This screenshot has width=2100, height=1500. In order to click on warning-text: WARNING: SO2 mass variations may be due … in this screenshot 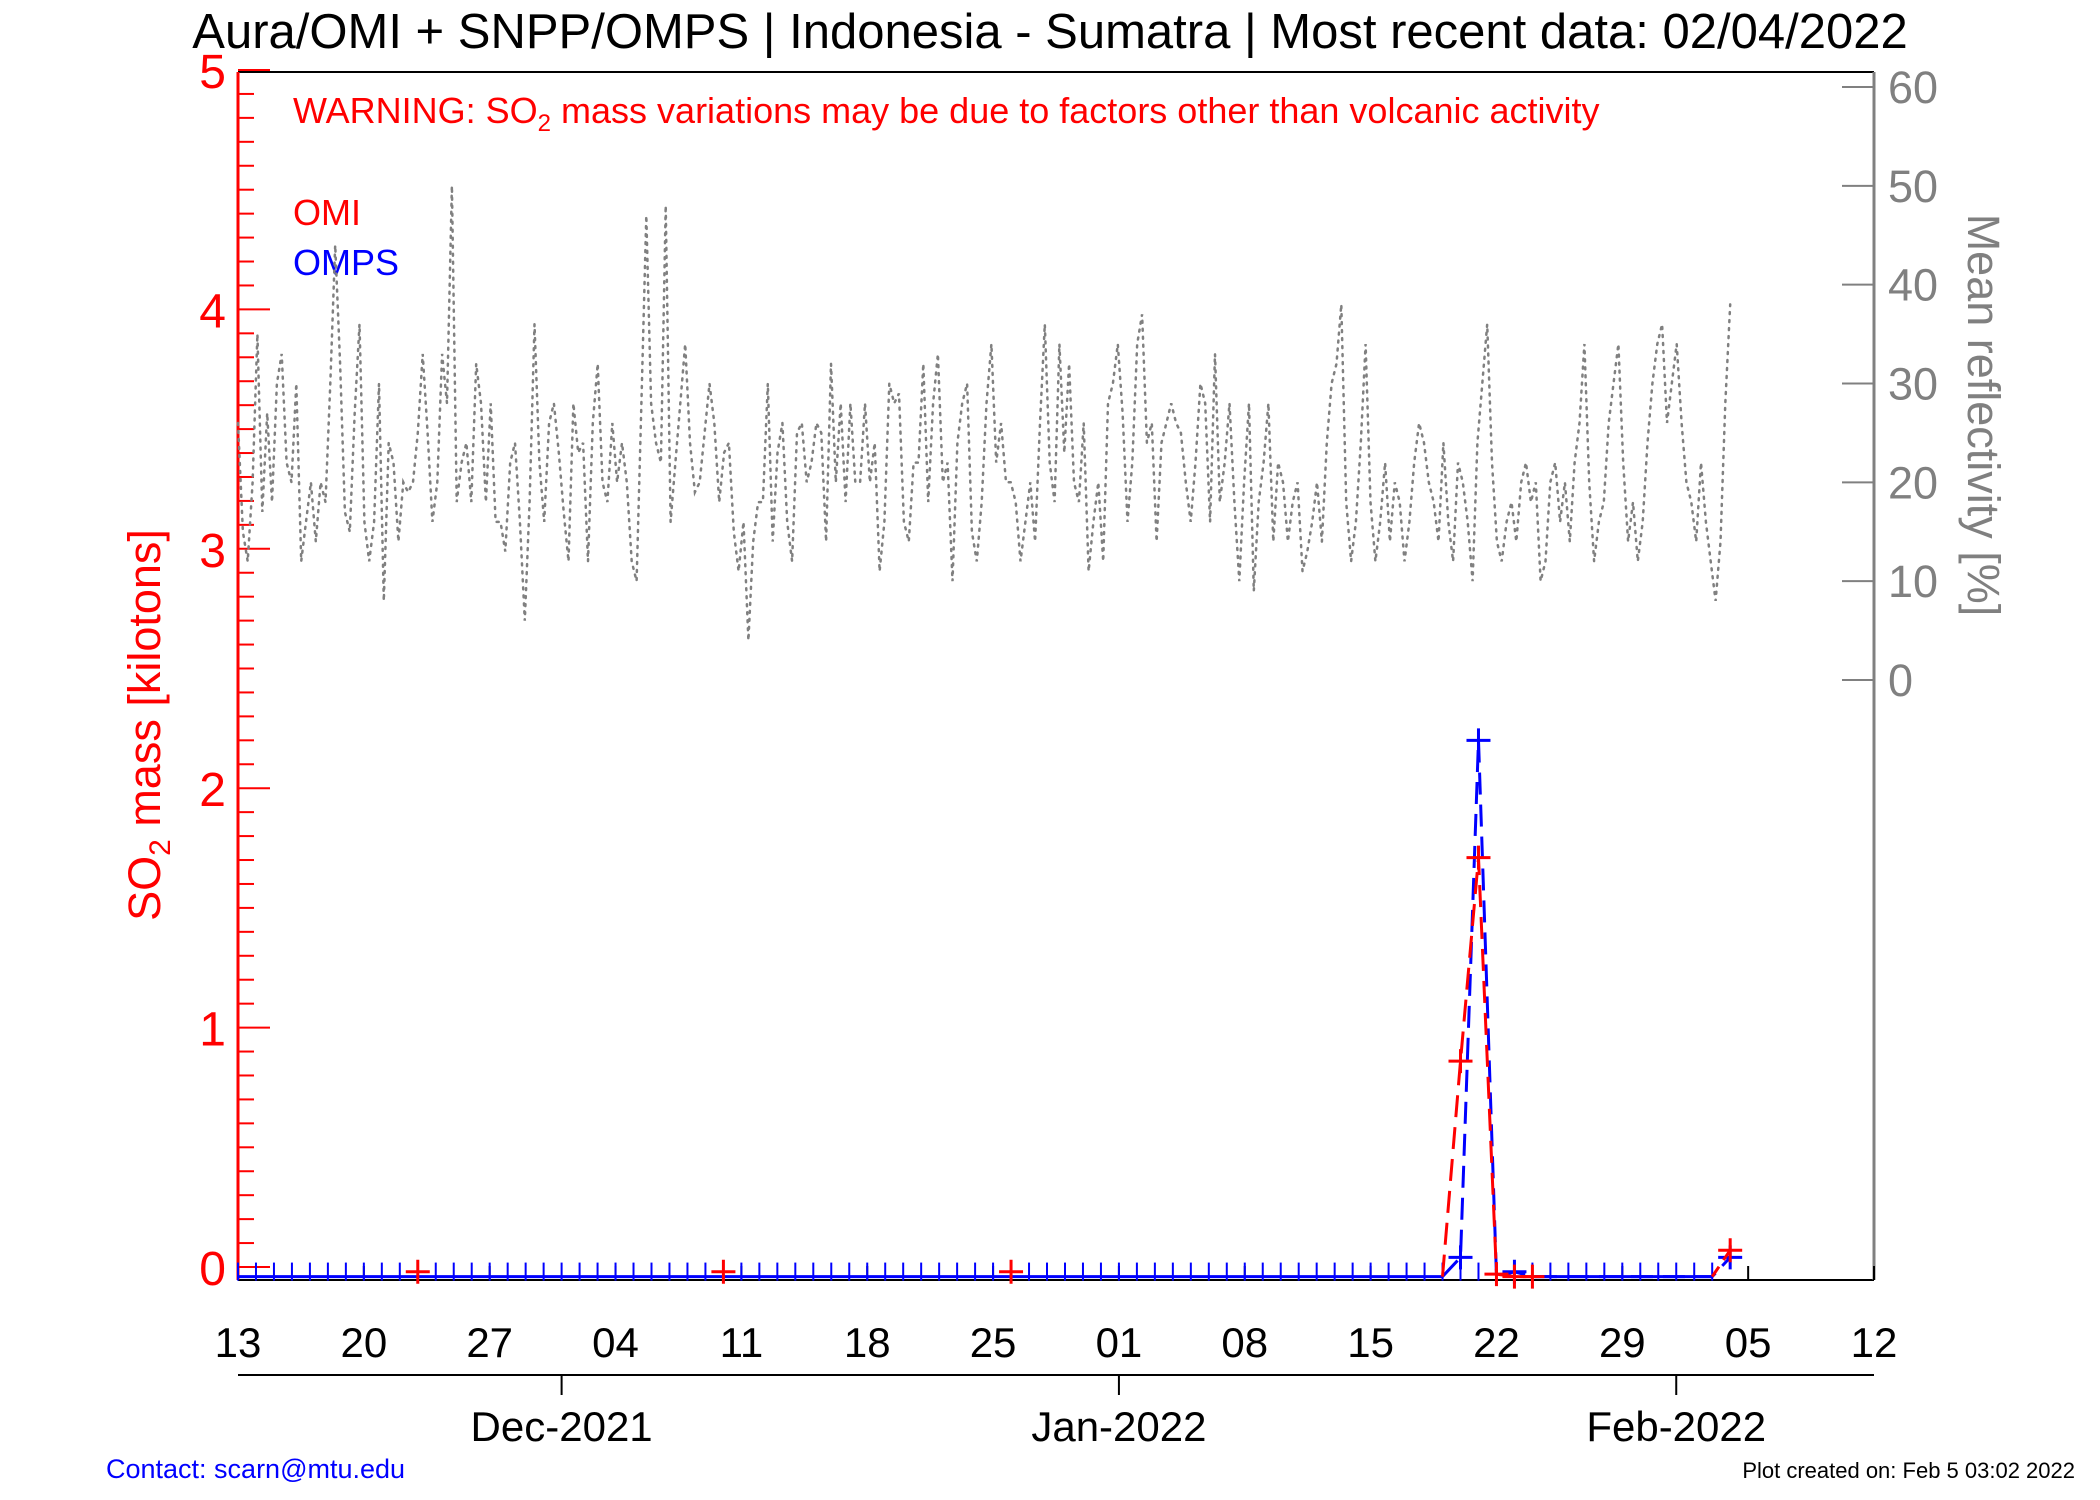, I will do `click(946, 113)`.